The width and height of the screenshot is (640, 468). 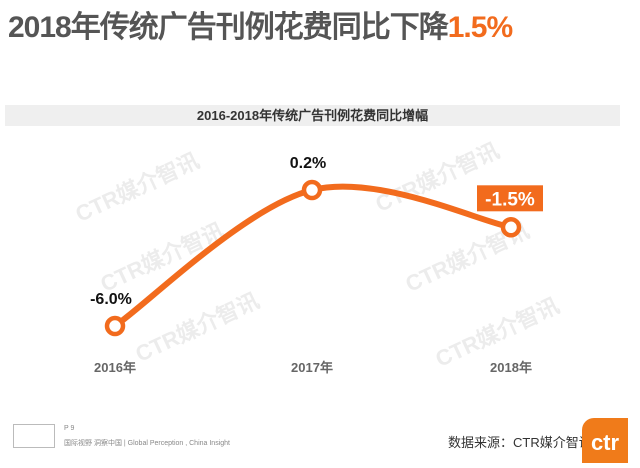 What do you see at coordinates (520, 442) in the screenshot?
I see `data-source: 数据来源：CTR媒介智讯` at bounding box center [520, 442].